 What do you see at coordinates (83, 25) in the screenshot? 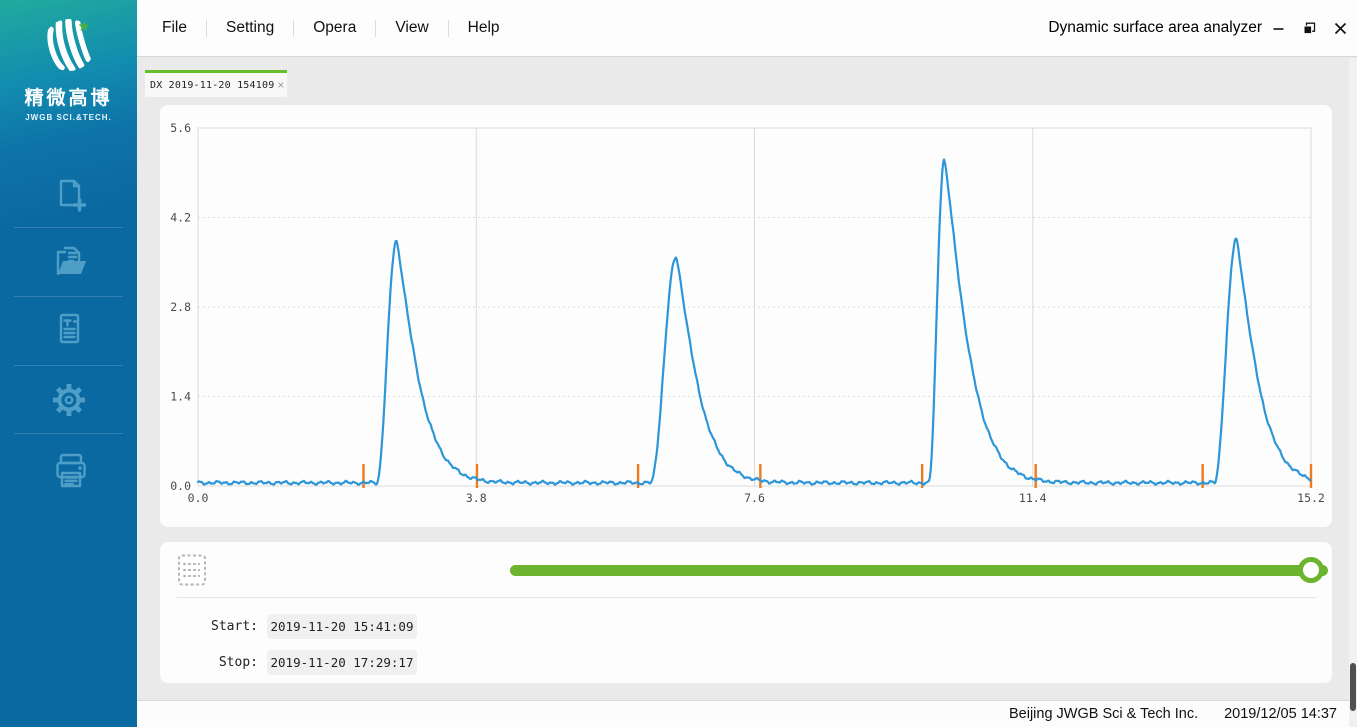
I see `star-icon` at bounding box center [83, 25].